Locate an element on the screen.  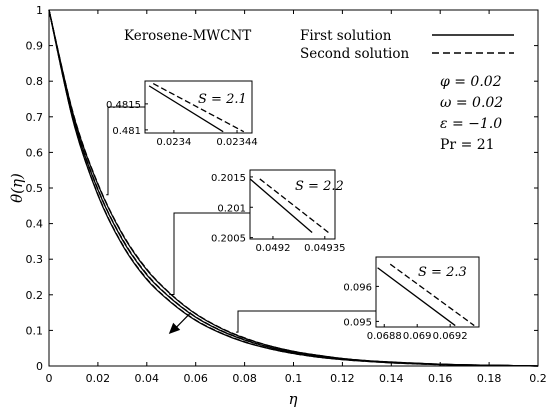
trend-arrow-head is located at coordinates (174, 328).